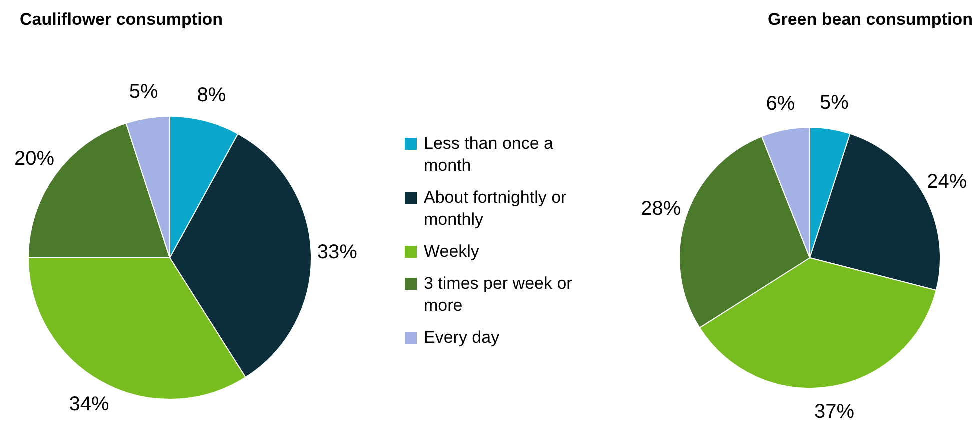  I want to click on chart-title: Green bean consumption, so click(870, 20).